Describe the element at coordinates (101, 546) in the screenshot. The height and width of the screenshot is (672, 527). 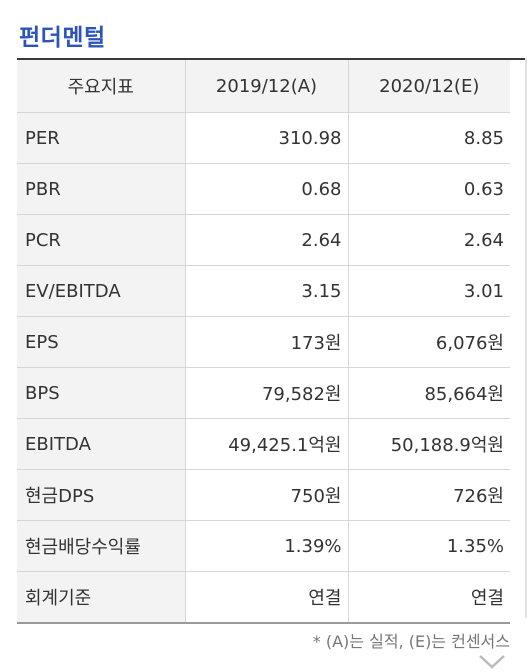
I see `row-label: 현금배당수익률` at that location.